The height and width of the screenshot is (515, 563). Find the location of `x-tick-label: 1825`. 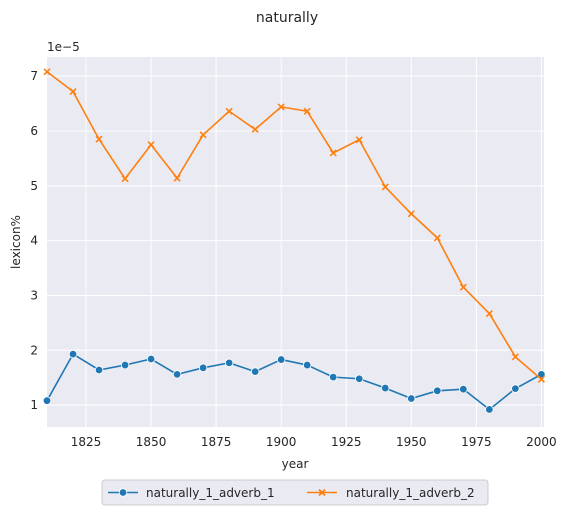

x-tick-label: 1825 is located at coordinates (86, 442).